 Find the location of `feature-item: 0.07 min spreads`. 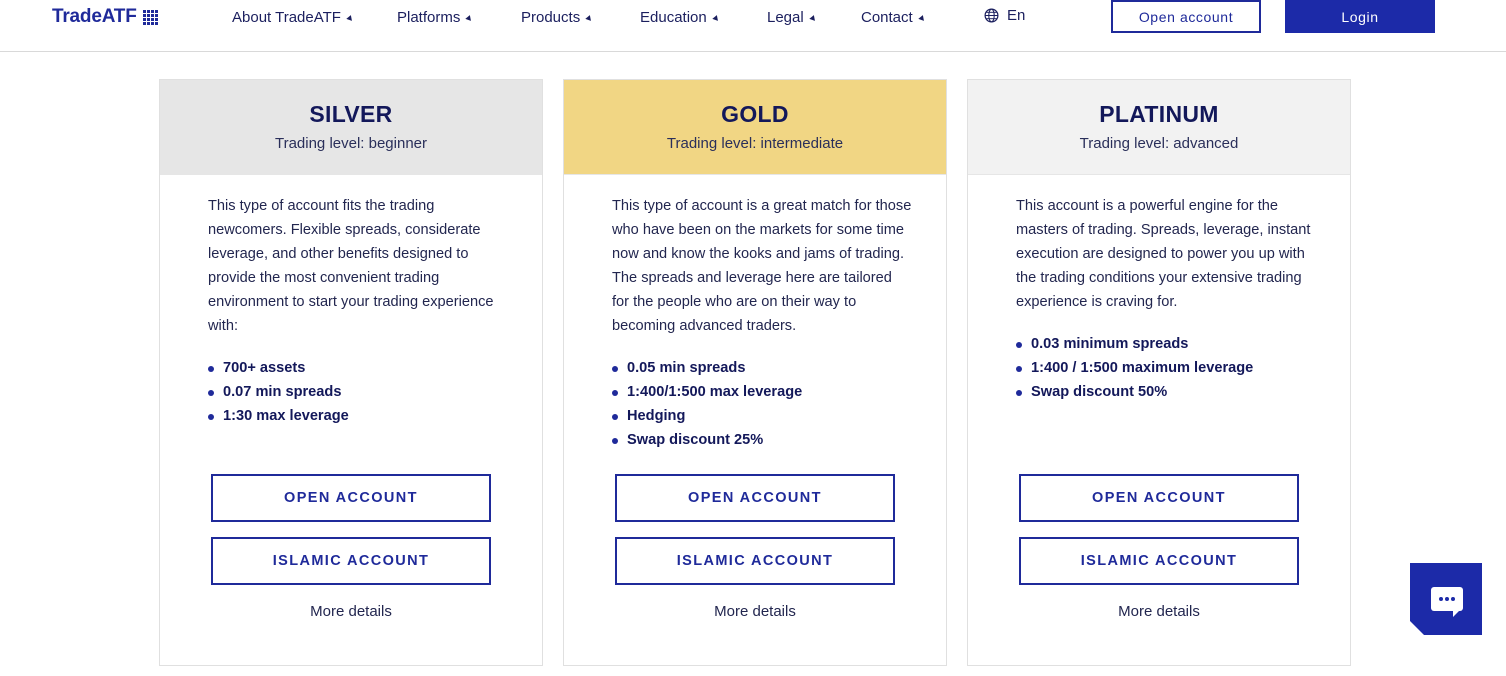

feature-item: 0.07 min spreads is located at coordinates (278, 392).